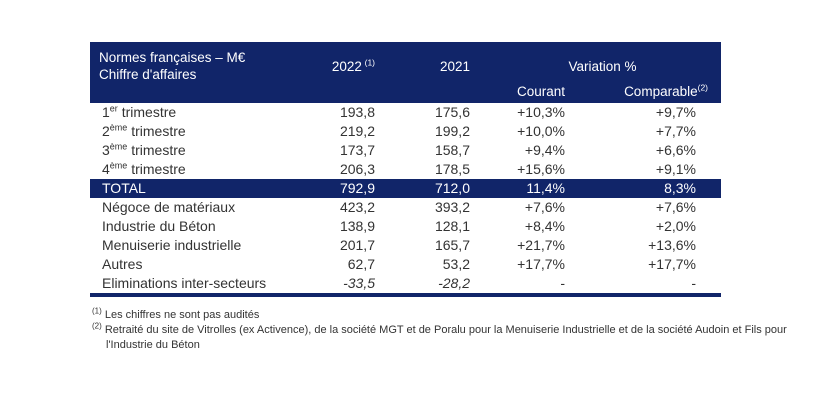 This screenshot has height=414, width=839. I want to click on row-label: 3ème trimestre, so click(187, 150).